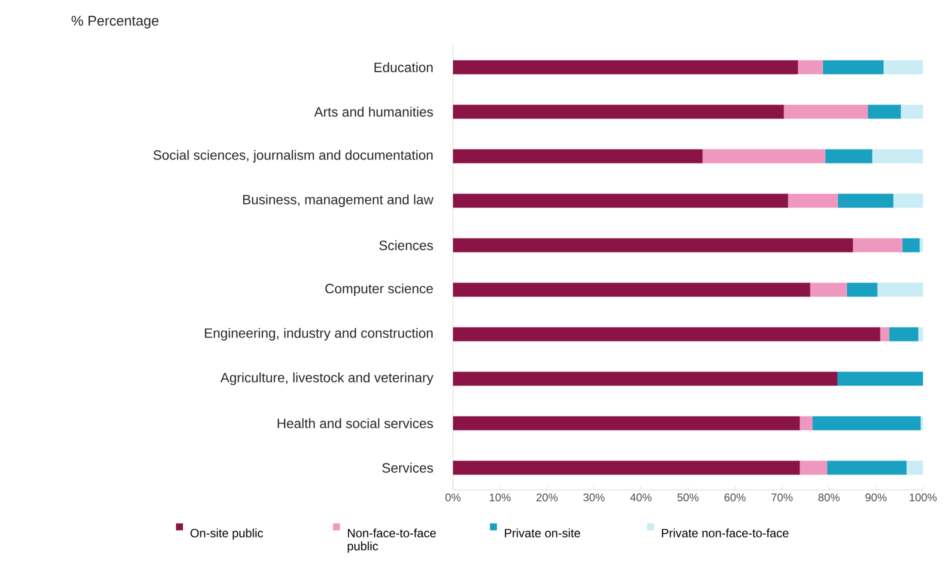 This screenshot has width=948, height=575. What do you see at coordinates (115, 22) in the screenshot?
I see `text: % Percentage` at bounding box center [115, 22].